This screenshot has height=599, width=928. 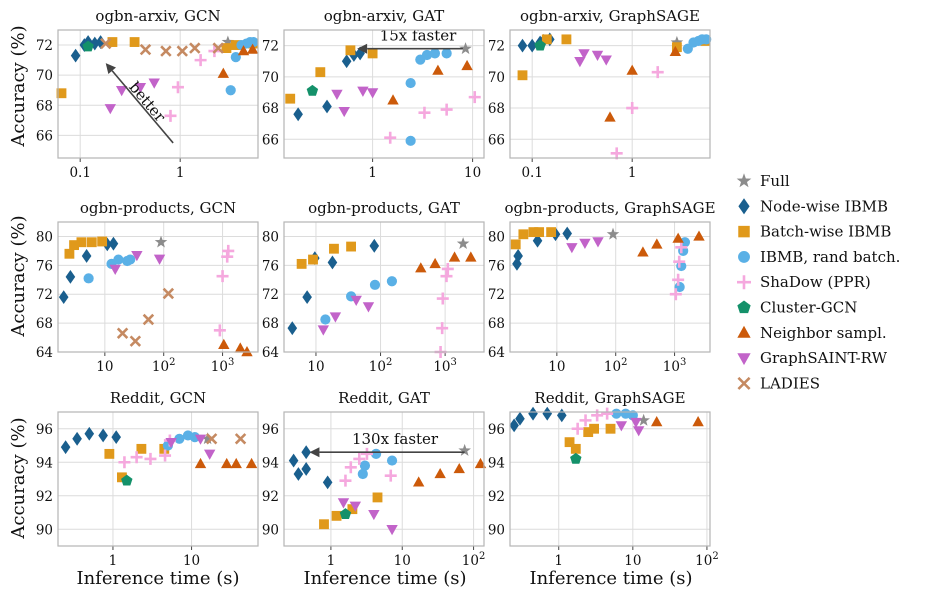 I want to click on y-tick-label: 92, so click(x=496, y=497).